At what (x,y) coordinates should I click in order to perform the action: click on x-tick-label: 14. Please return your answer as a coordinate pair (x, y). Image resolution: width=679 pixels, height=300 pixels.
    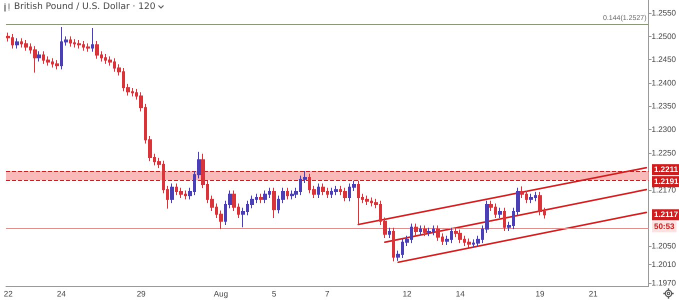
    Looking at the image, I should click on (461, 294).